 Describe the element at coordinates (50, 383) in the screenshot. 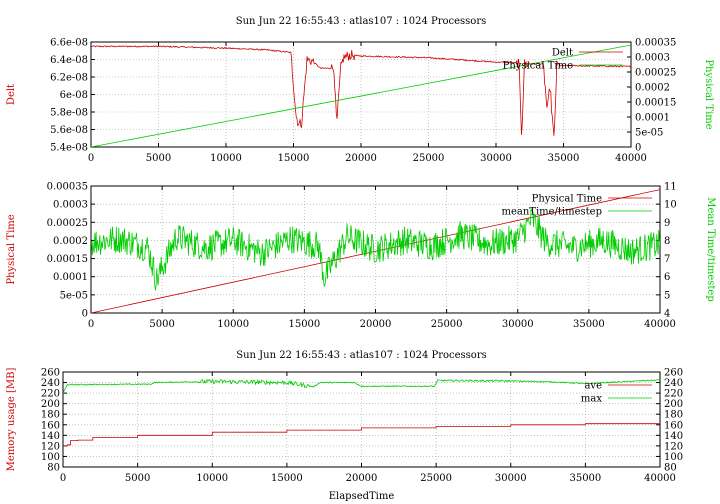

I see `y1-tick-label: 240` at that location.